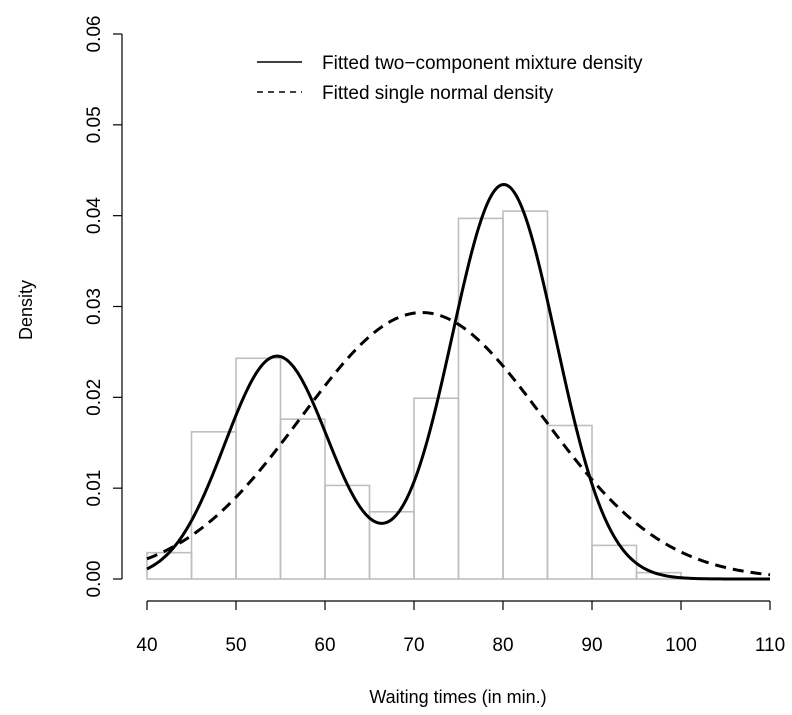  I want to click on legend-label-0: Fitted two−component mixture density, so click(482, 63).